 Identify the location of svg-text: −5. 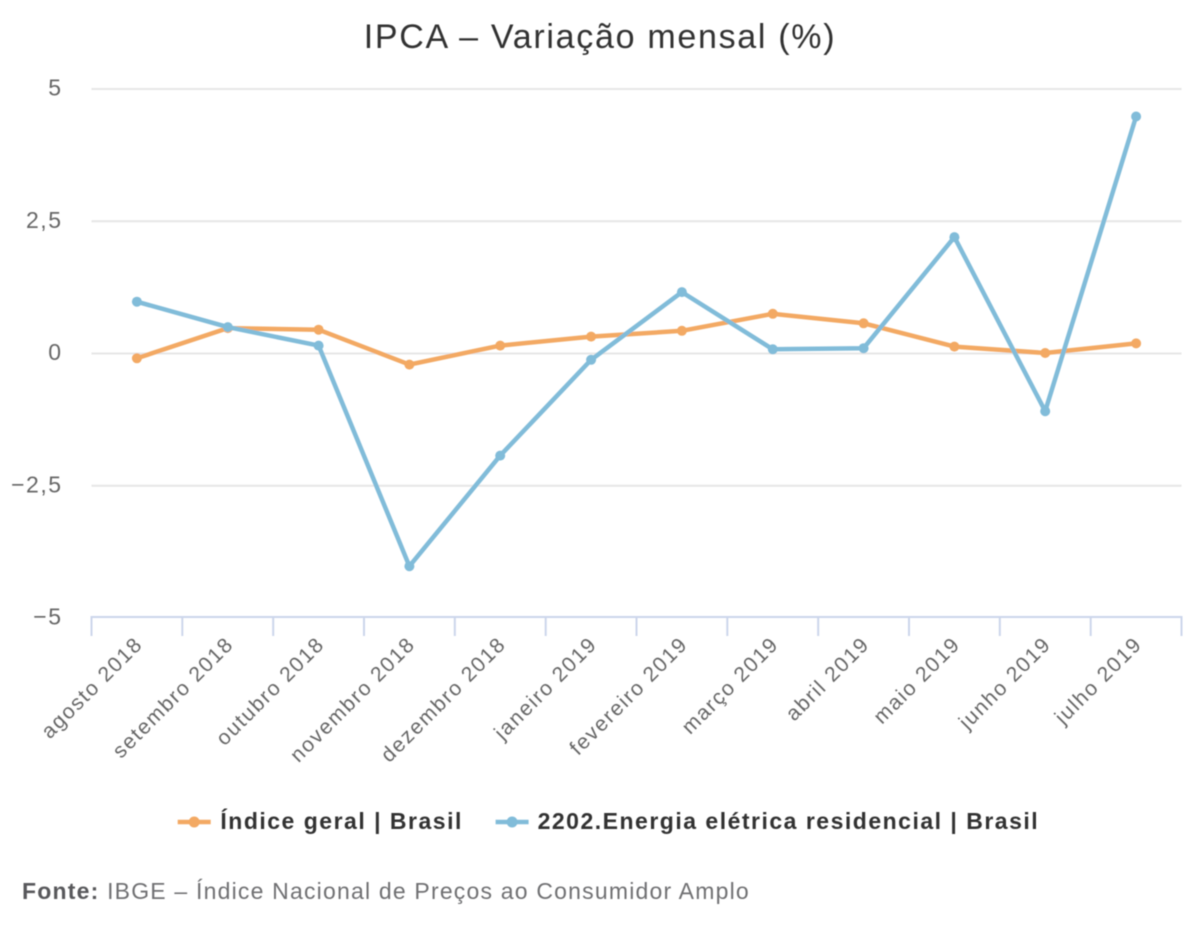
(47, 617).